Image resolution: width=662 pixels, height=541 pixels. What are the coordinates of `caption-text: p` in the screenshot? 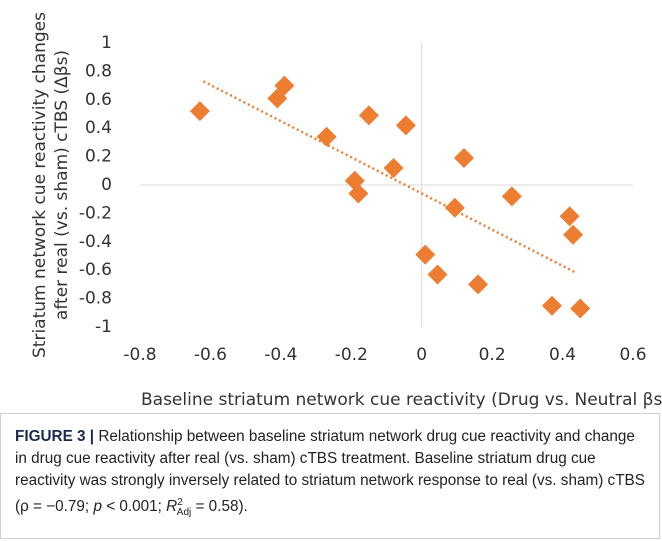 It's located at (97, 507).